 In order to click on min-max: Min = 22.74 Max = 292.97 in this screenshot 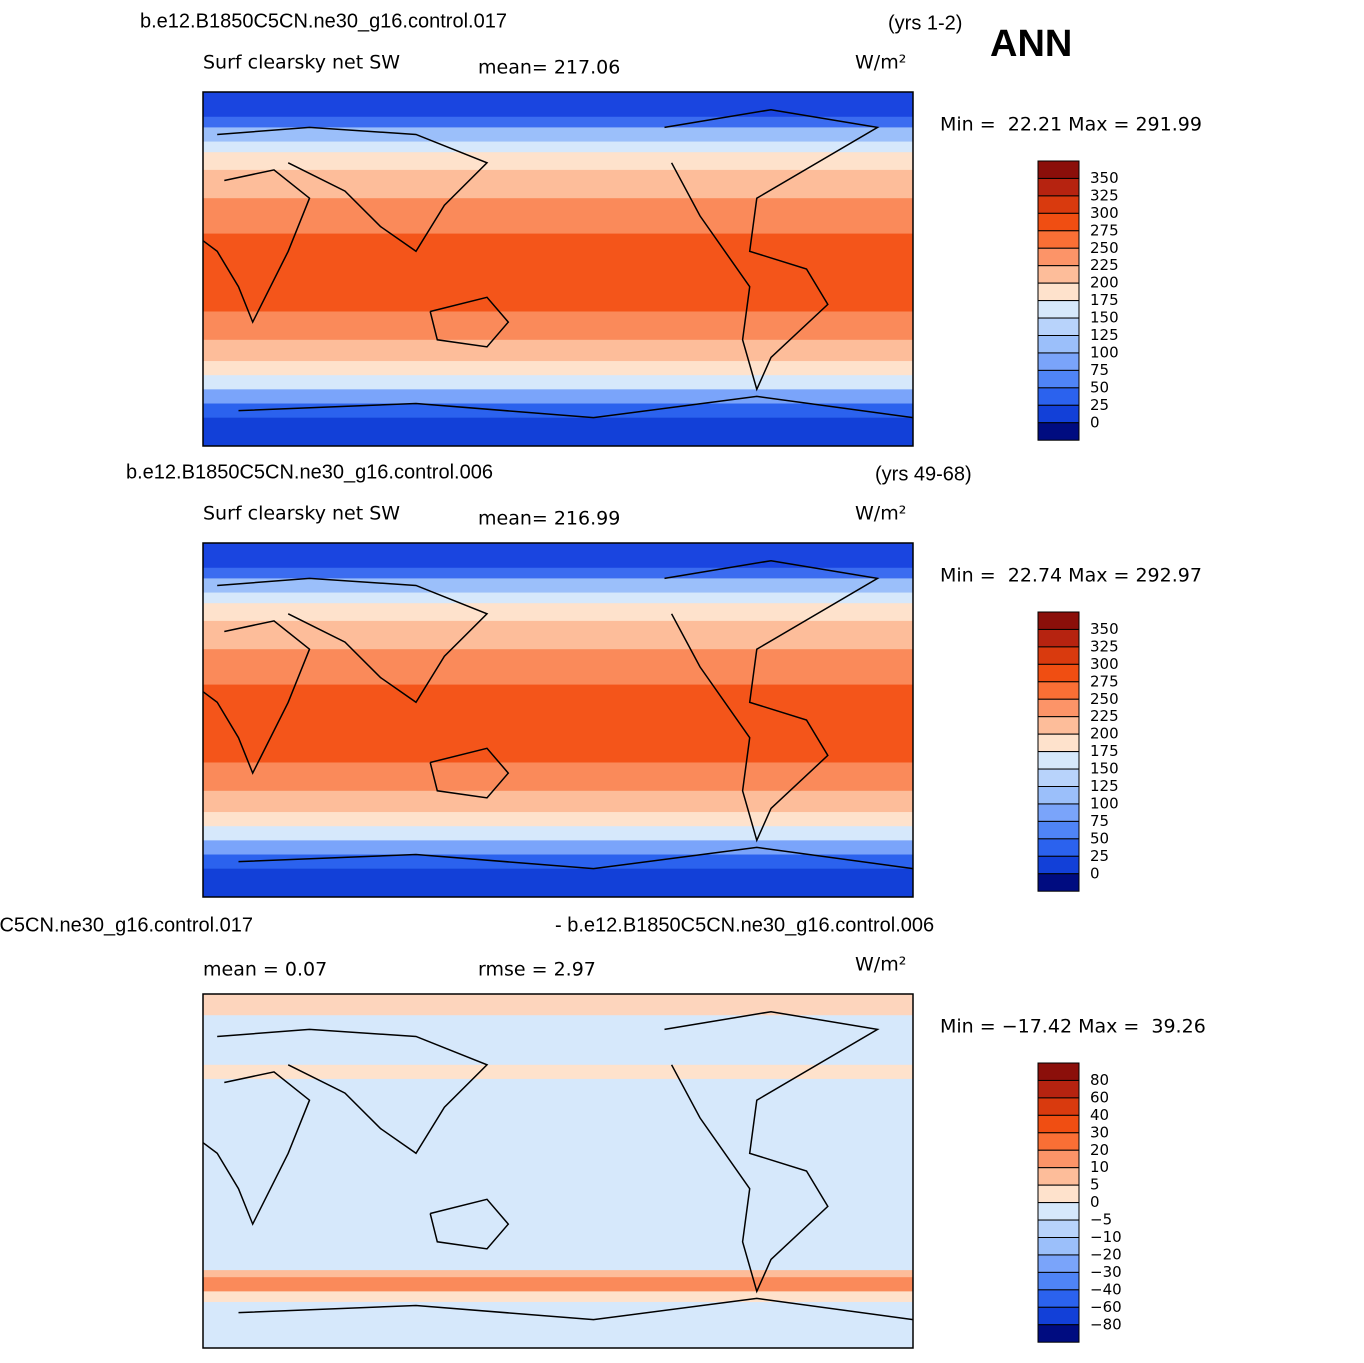, I will do `click(1071, 576)`.